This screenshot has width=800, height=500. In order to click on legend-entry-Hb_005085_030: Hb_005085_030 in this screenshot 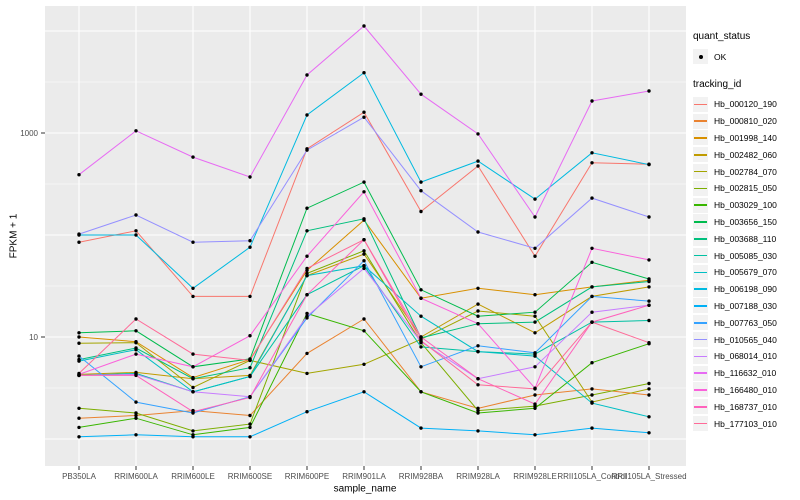, I will do `click(746, 255)`.